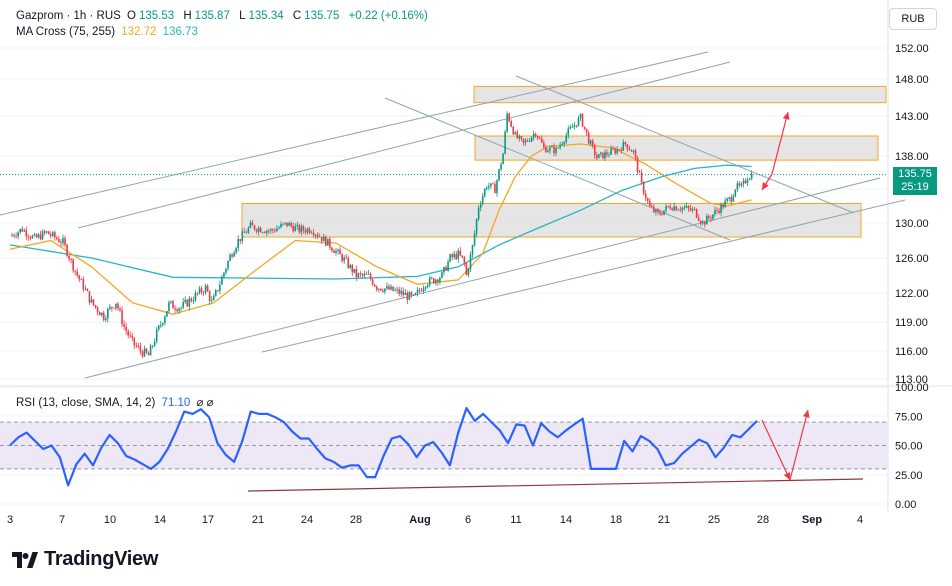  What do you see at coordinates (664, 520) in the screenshot?
I see `time-tick-label-14: 21` at bounding box center [664, 520].